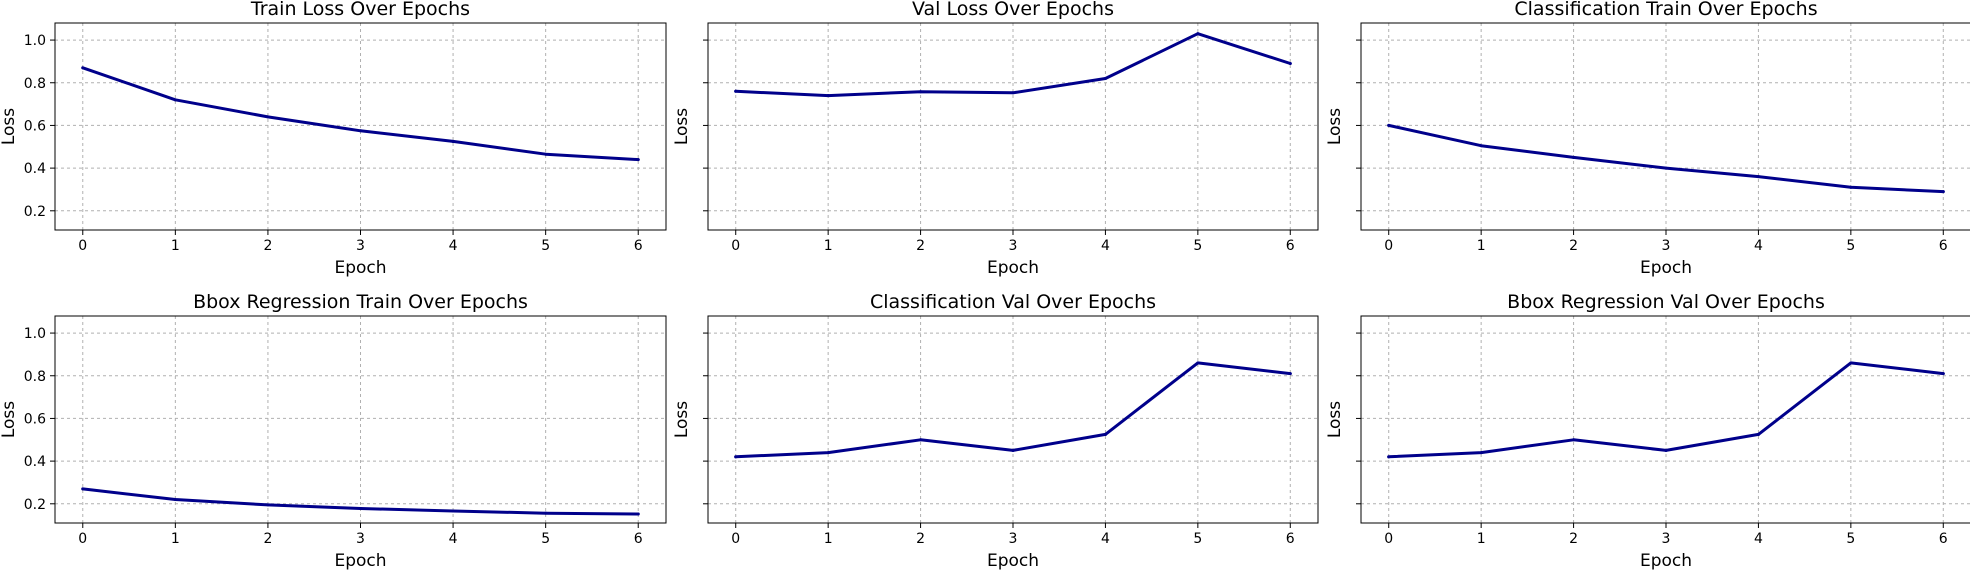  I want to click on chart-title: Bbox Regression Val Over Epochs, so click(1666, 302).